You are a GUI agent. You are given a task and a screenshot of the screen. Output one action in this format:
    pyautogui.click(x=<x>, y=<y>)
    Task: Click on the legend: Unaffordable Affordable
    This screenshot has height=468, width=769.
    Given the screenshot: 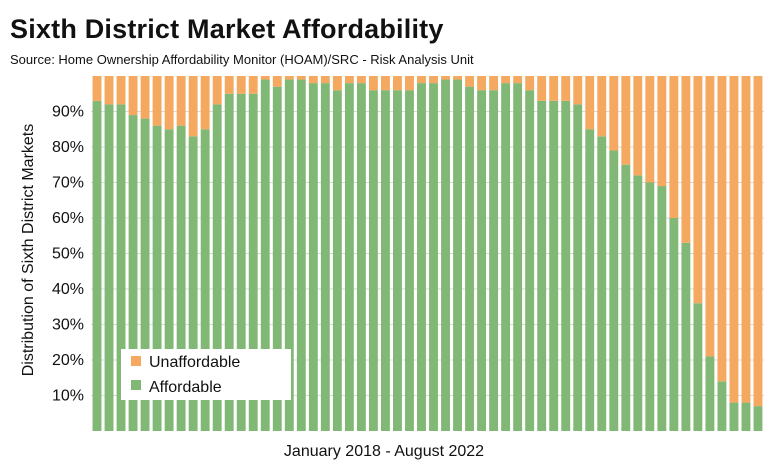 What is the action you would take?
    pyautogui.click(x=206, y=374)
    